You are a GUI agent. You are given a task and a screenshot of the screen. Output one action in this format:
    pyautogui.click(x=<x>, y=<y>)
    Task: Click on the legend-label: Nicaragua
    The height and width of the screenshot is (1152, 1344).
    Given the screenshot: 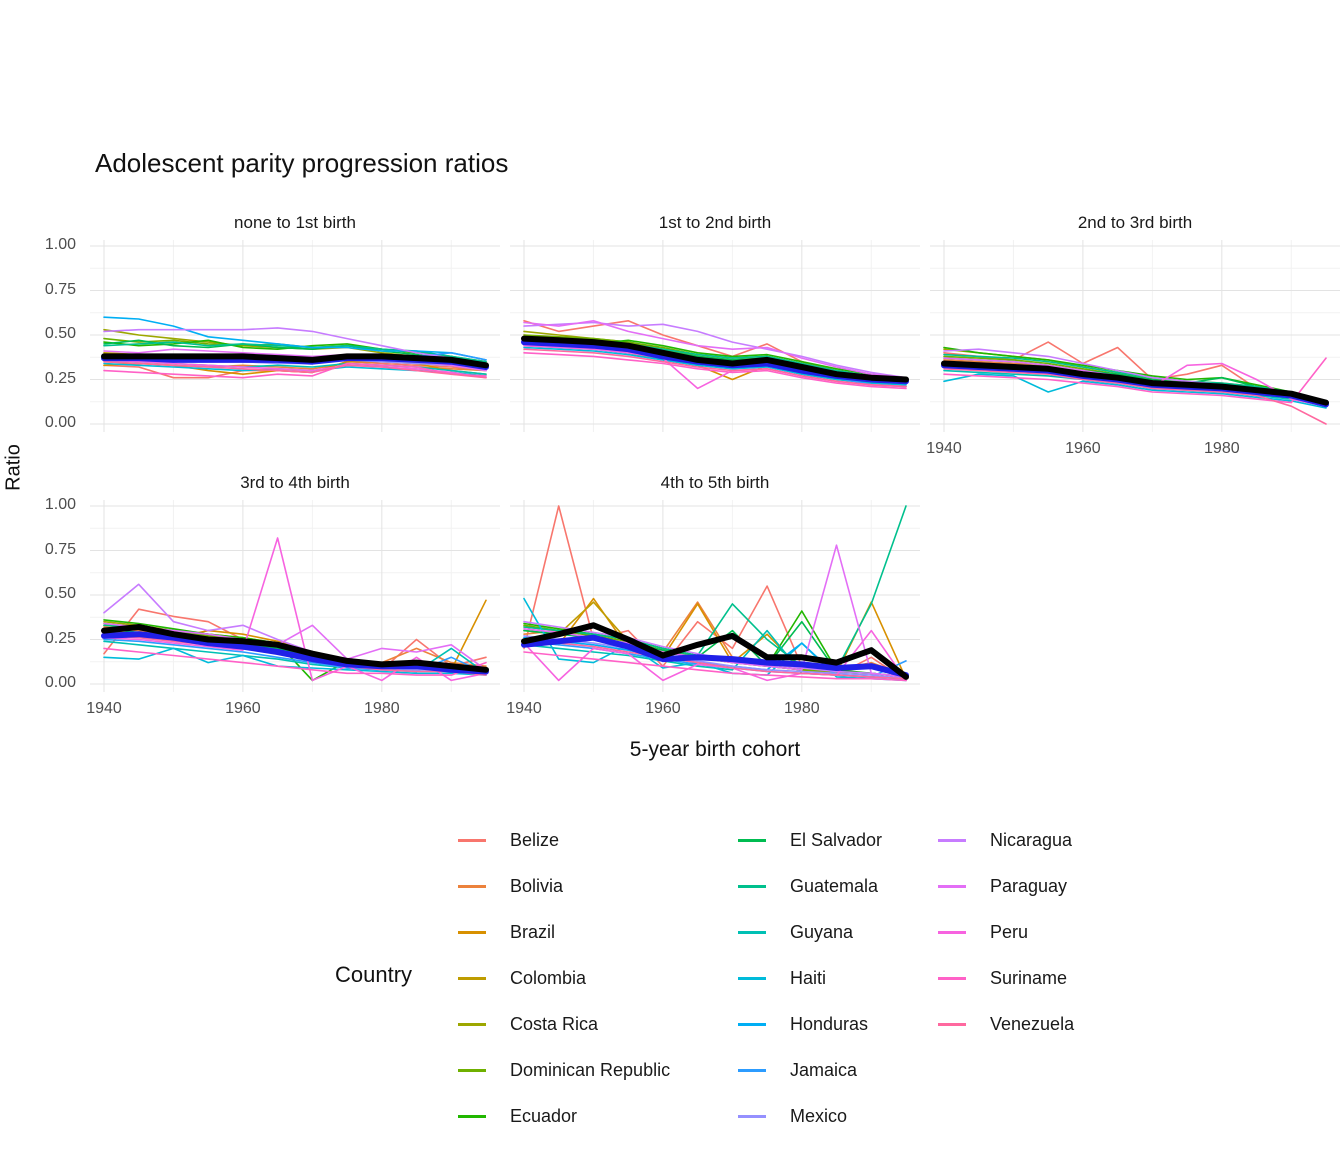 What is the action you would take?
    pyautogui.click(x=1031, y=839)
    